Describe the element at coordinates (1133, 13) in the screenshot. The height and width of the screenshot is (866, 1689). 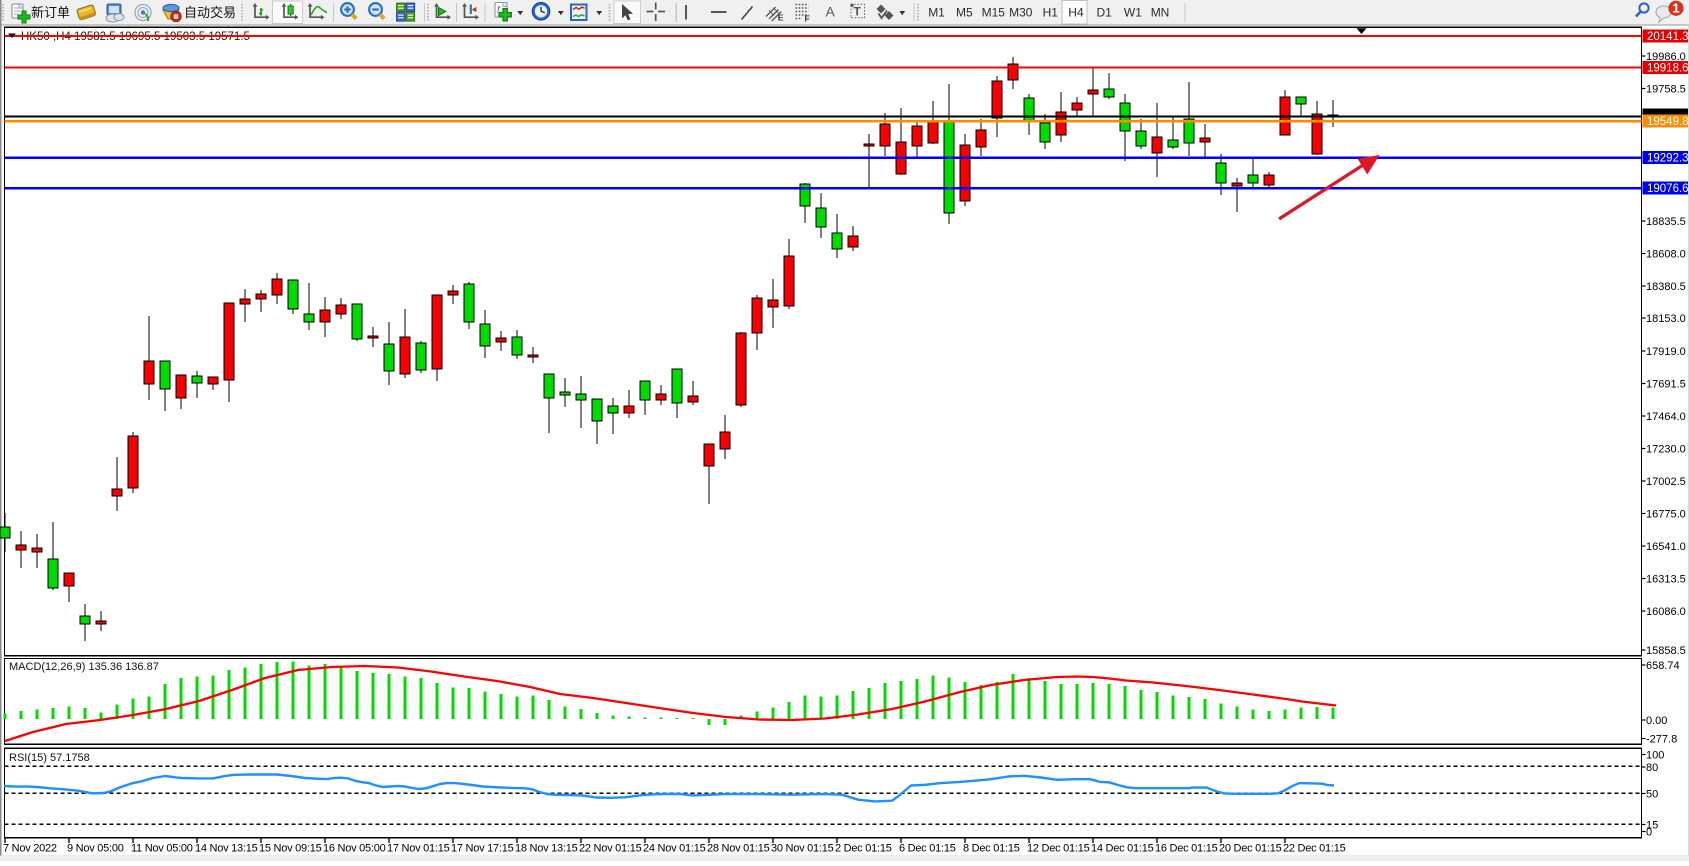
I see `svg-text: W1` at that location.